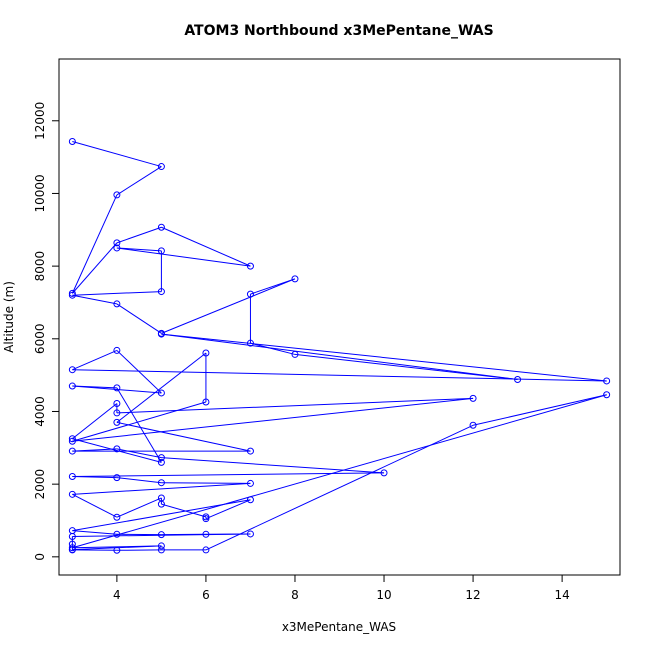 The image size is (650, 650). Describe the element at coordinates (40, 121) in the screenshot. I see `y-tick-label: 12000` at that location.